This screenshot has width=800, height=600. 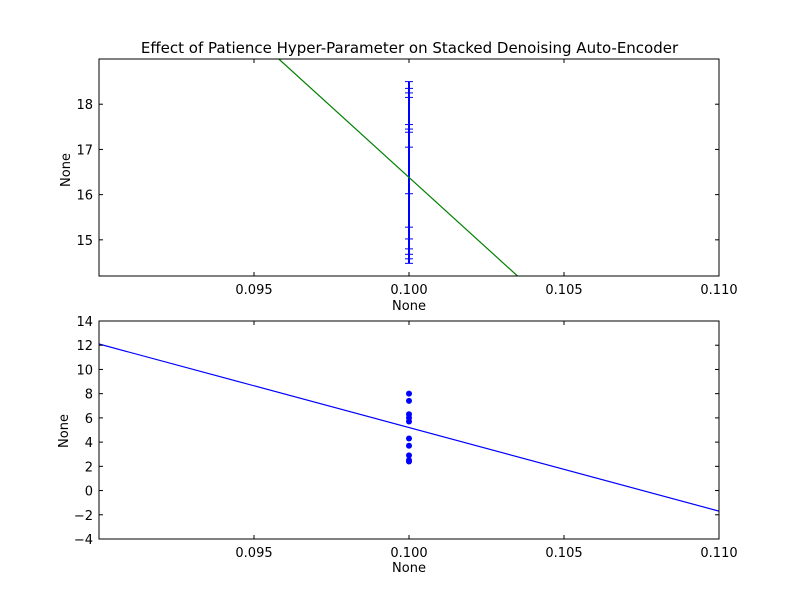 What do you see at coordinates (89, 395) in the screenshot?
I see `bottom-y-tick-label: 8` at bounding box center [89, 395].